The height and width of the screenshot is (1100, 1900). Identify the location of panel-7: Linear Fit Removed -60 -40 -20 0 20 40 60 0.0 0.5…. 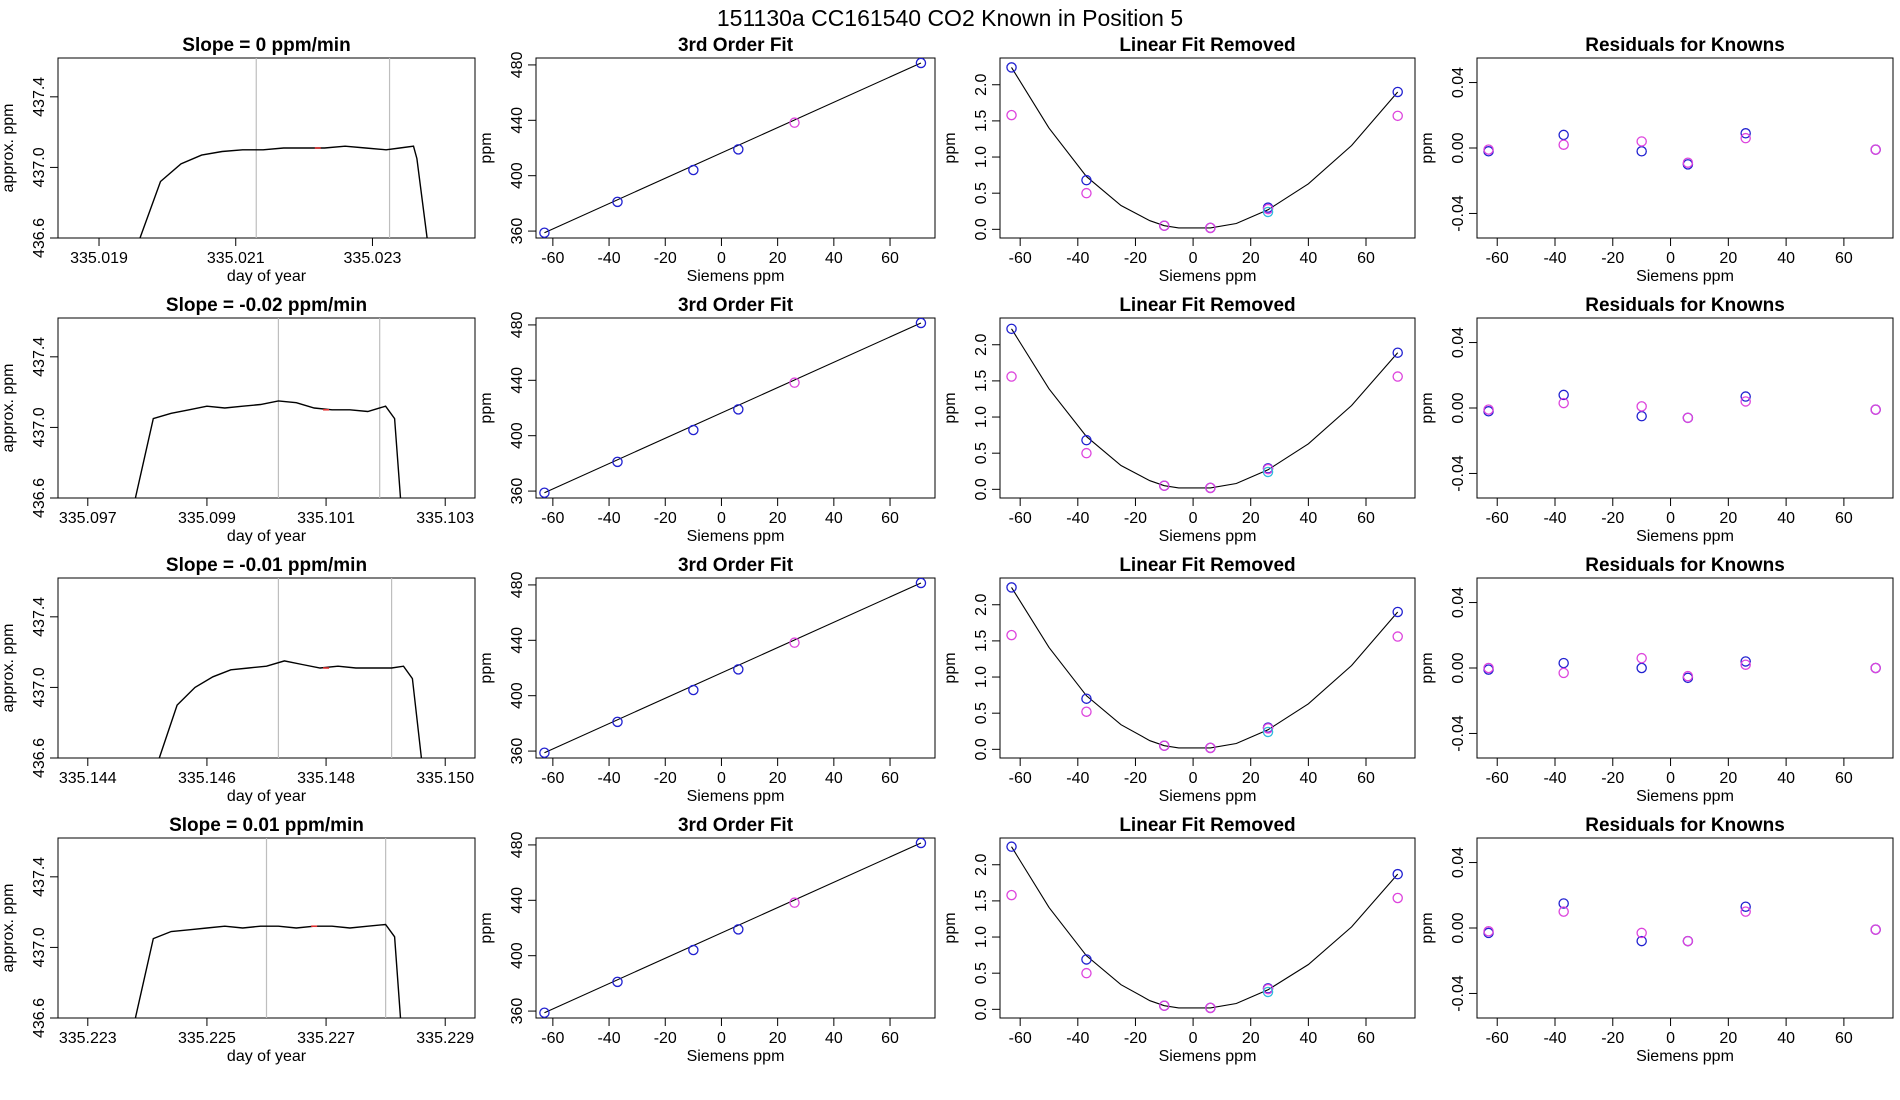
(1179, 420).